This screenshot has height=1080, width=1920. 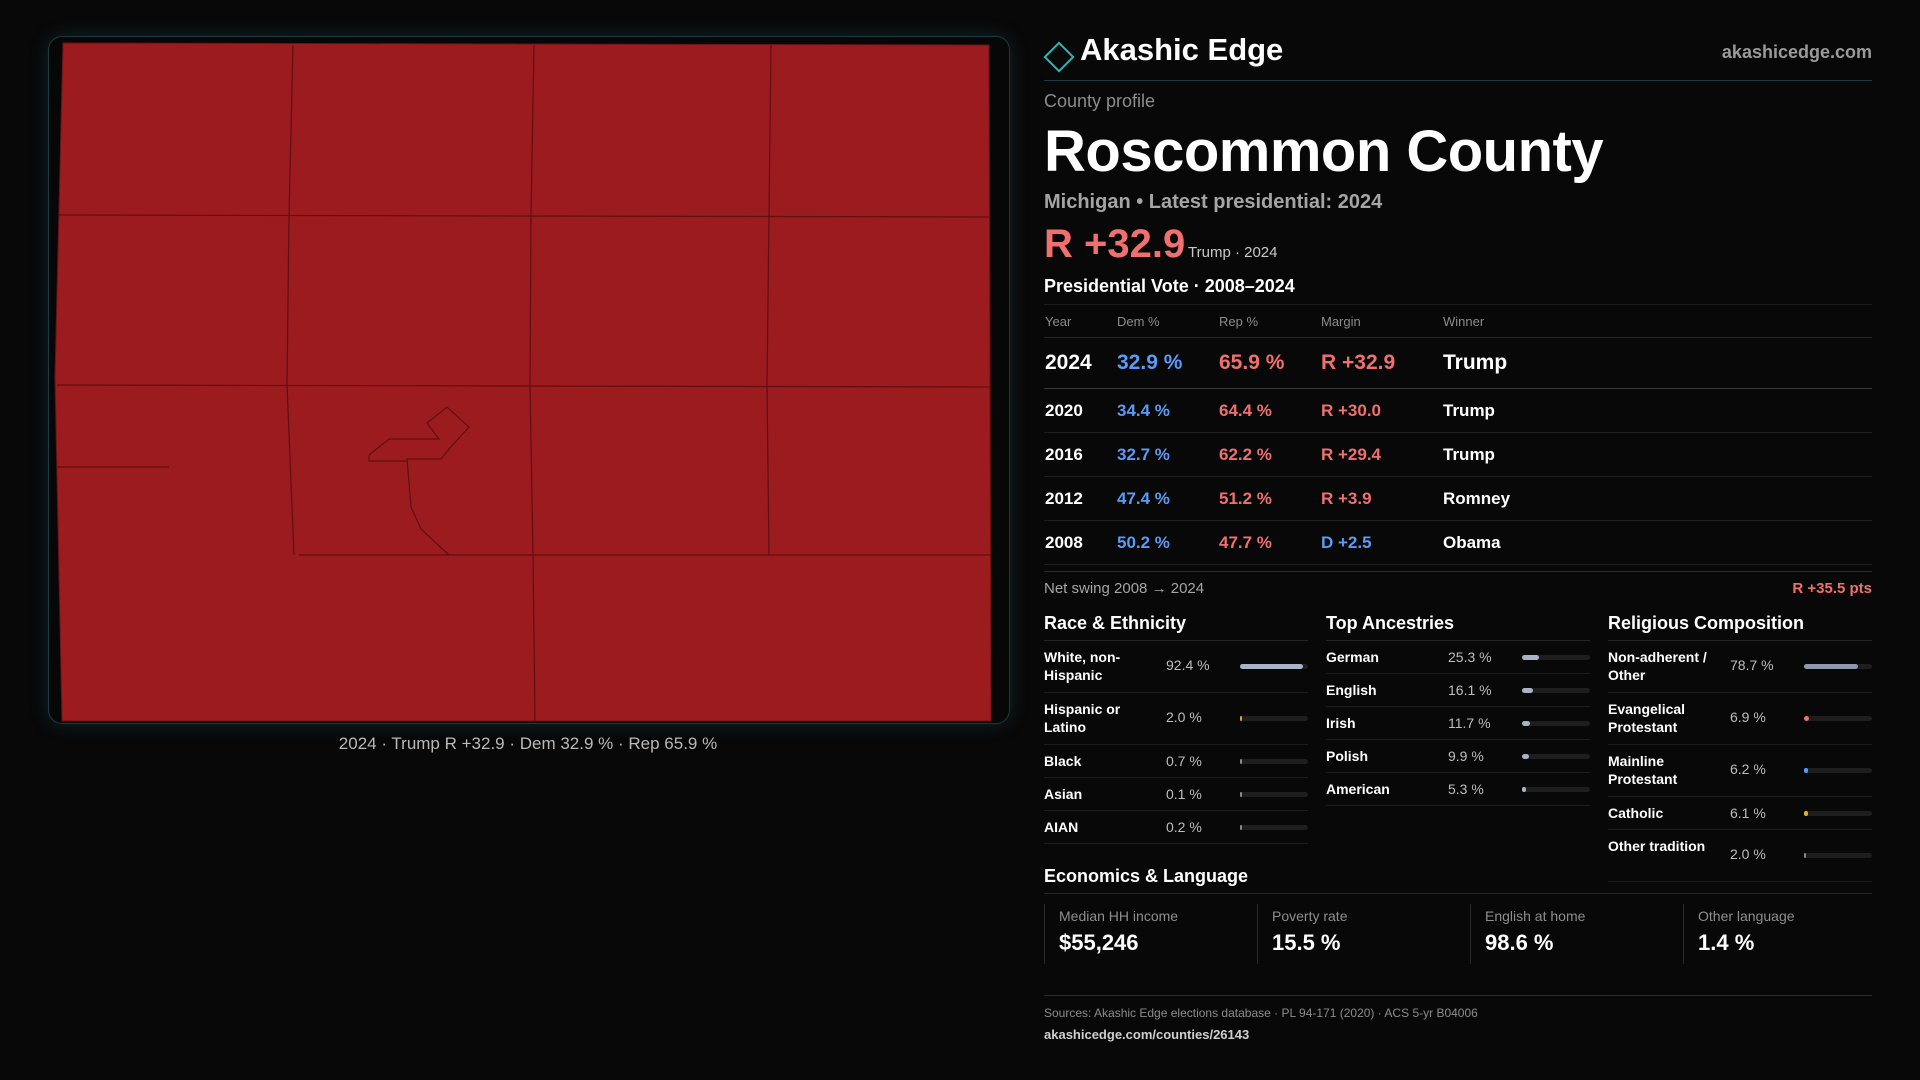 What do you see at coordinates (1457, 55) in the screenshot?
I see `brand-header: Akashic Edge akashicedge.com` at bounding box center [1457, 55].